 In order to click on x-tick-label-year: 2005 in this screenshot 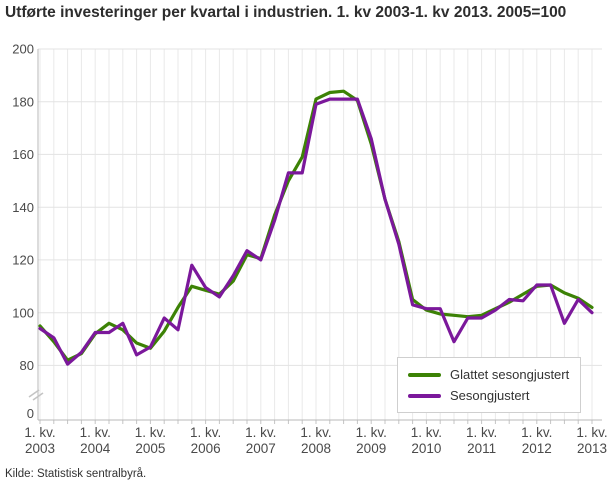, I will do `click(150, 448)`.